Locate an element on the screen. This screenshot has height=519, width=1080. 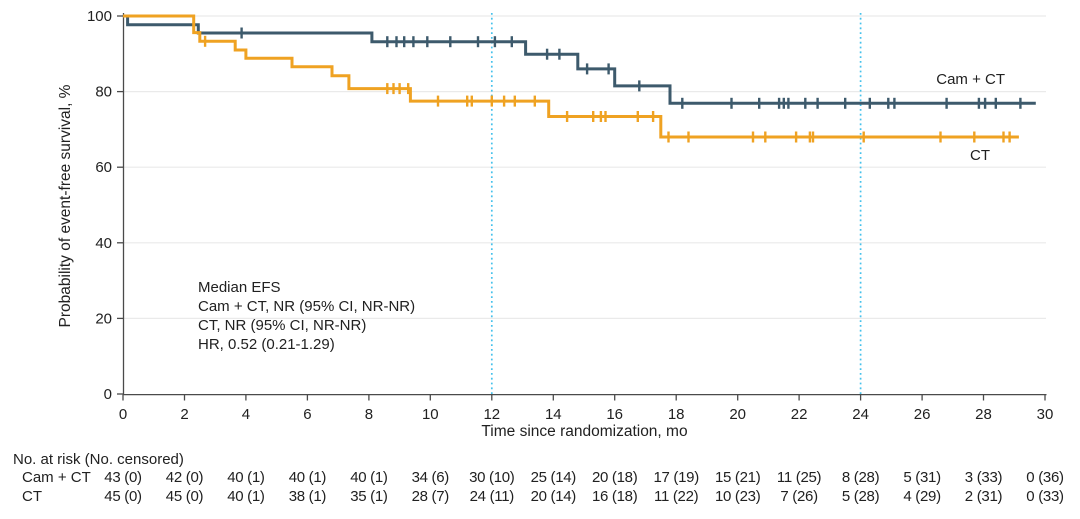
risk-row-label-camct: Cam + CT is located at coordinates (56, 477).